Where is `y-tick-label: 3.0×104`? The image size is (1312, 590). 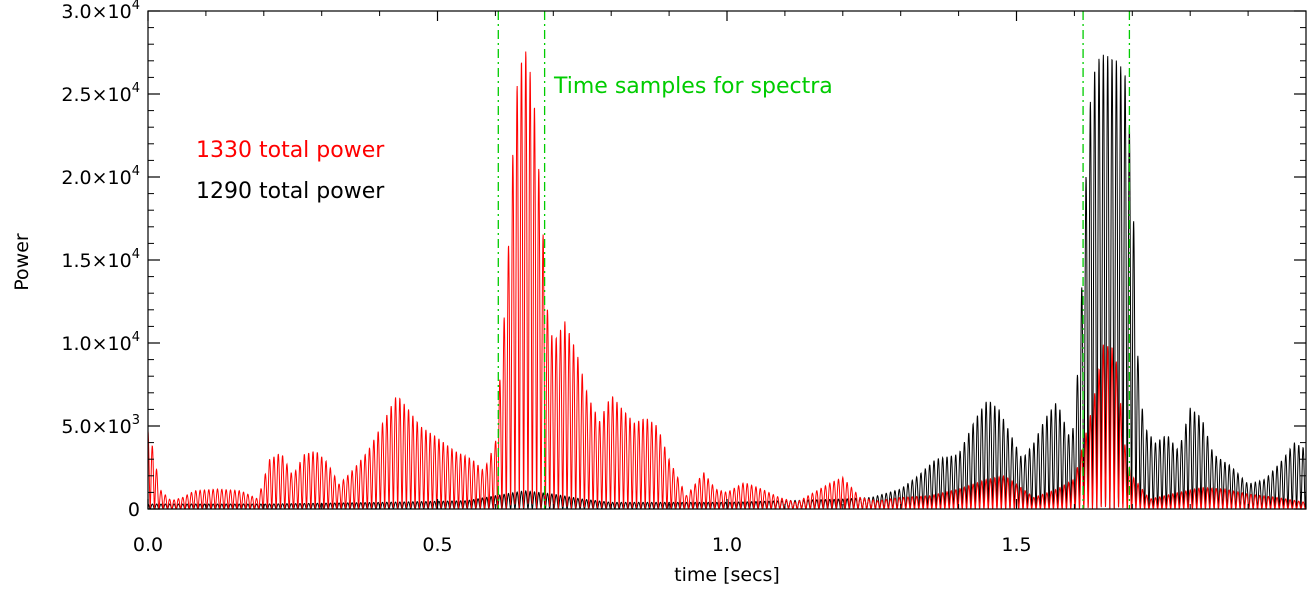
y-tick-label: 3.0×104 is located at coordinates (100, 11).